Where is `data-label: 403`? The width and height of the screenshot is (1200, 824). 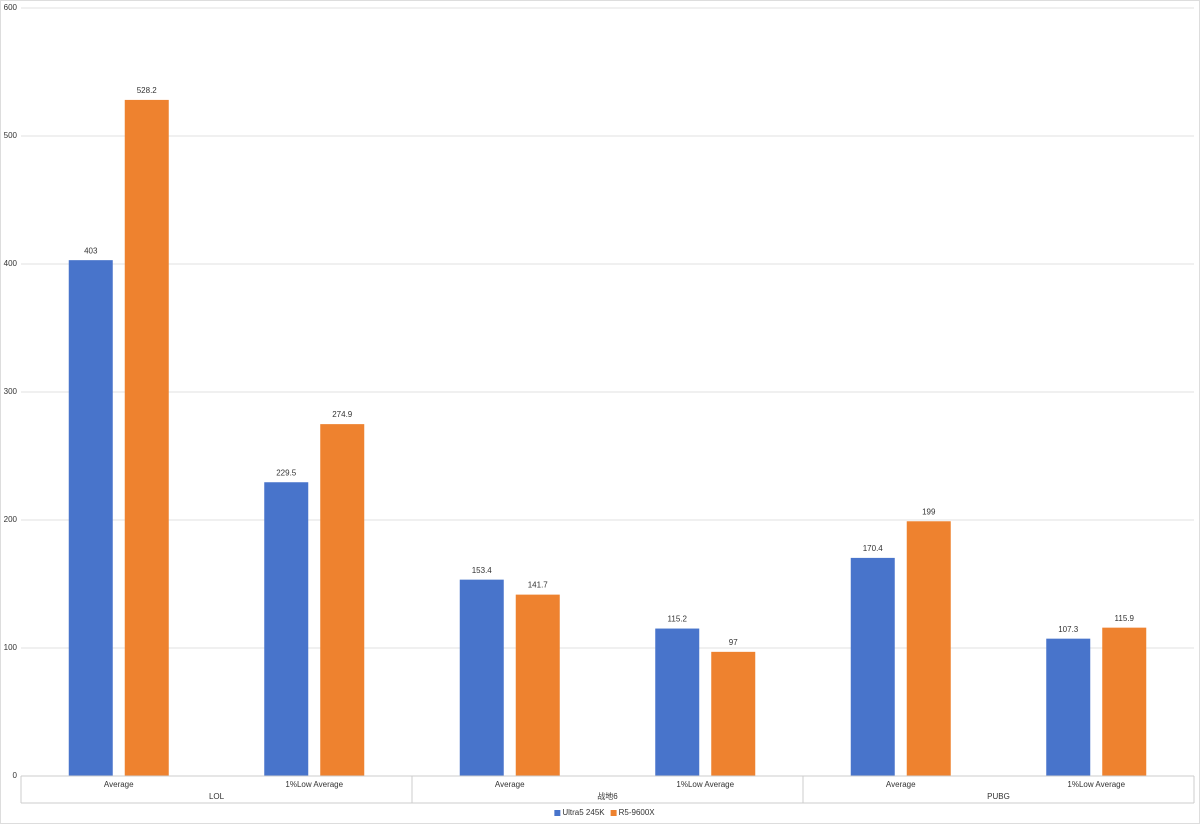 data-label: 403 is located at coordinates (91, 250).